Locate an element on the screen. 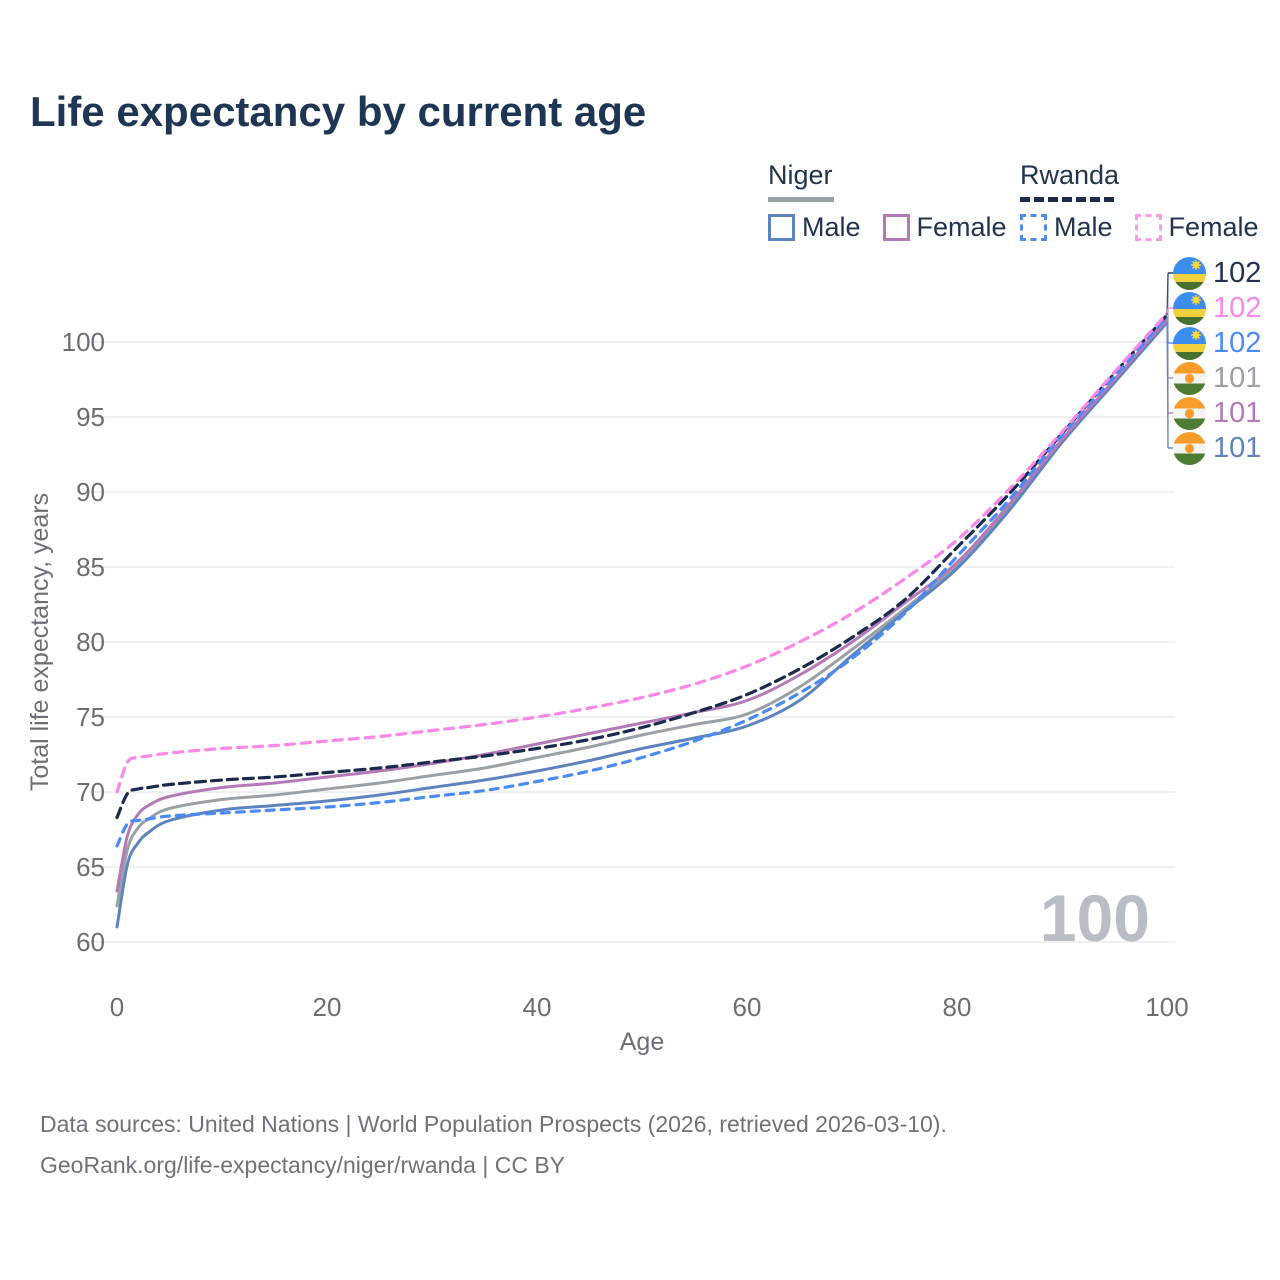  legend-item-rwanda-male: Male is located at coordinates (1066, 227).